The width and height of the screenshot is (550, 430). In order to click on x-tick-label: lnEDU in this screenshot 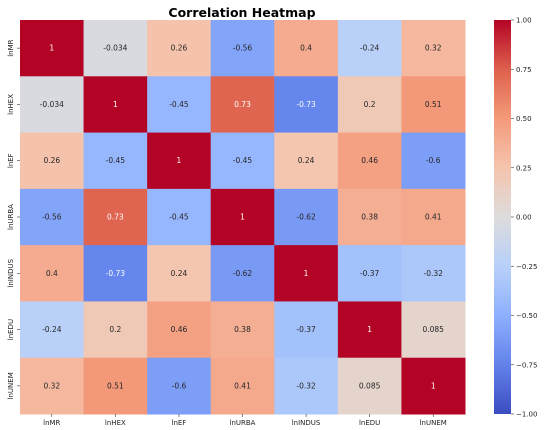, I will do `click(369, 423)`.